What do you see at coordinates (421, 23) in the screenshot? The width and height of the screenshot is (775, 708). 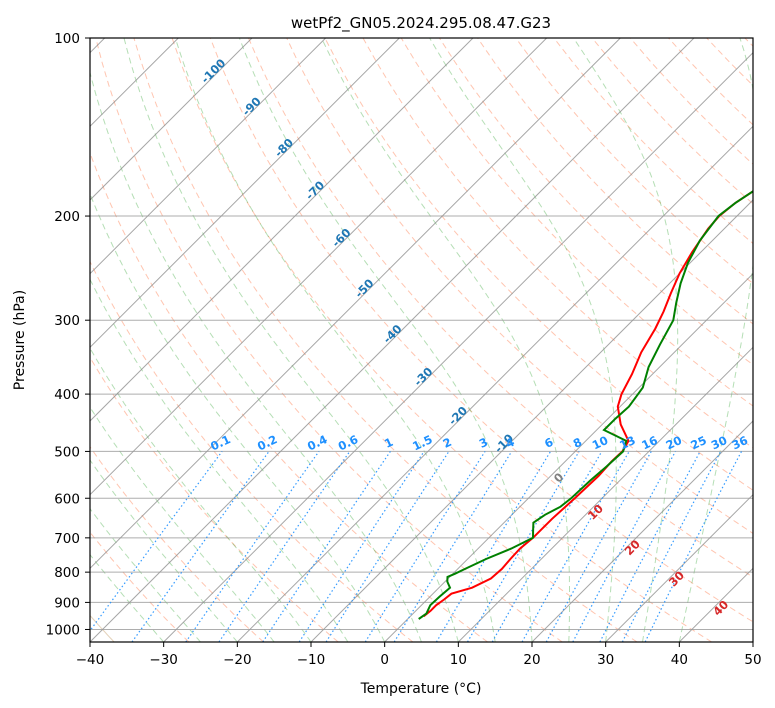 I see `chart-title: wetPf2_GN05.2024.295.08.47.G23` at bounding box center [421, 23].